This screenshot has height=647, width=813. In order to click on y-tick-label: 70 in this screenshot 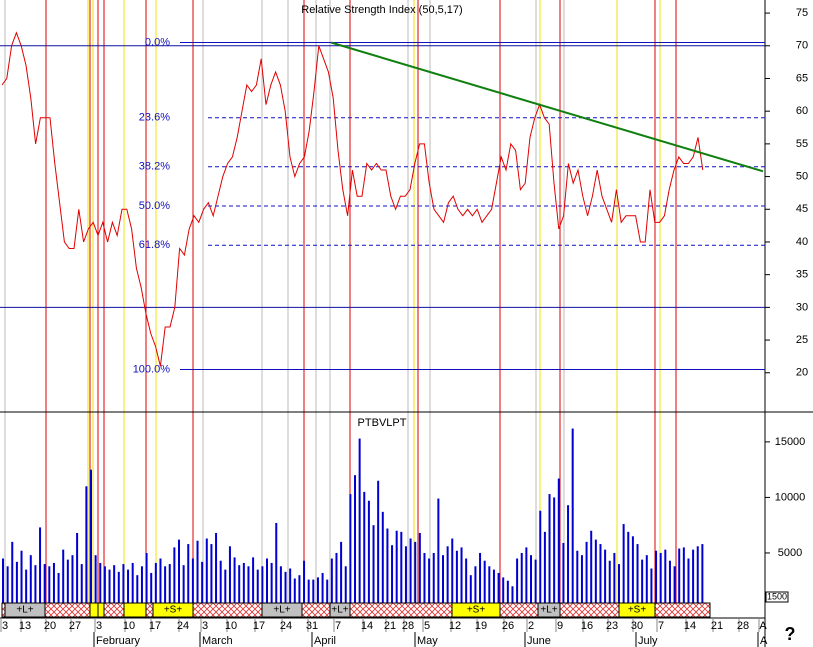, I will do `click(802, 46)`.